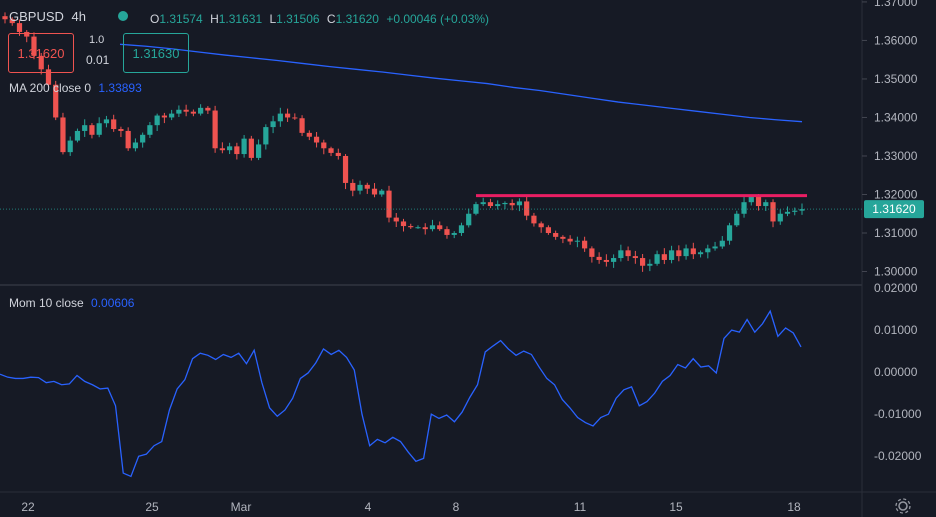 The width and height of the screenshot is (936, 517). What do you see at coordinates (28, 507) in the screenshot?
I see `time-tick-label: 22` at bounding box center [28, 507].